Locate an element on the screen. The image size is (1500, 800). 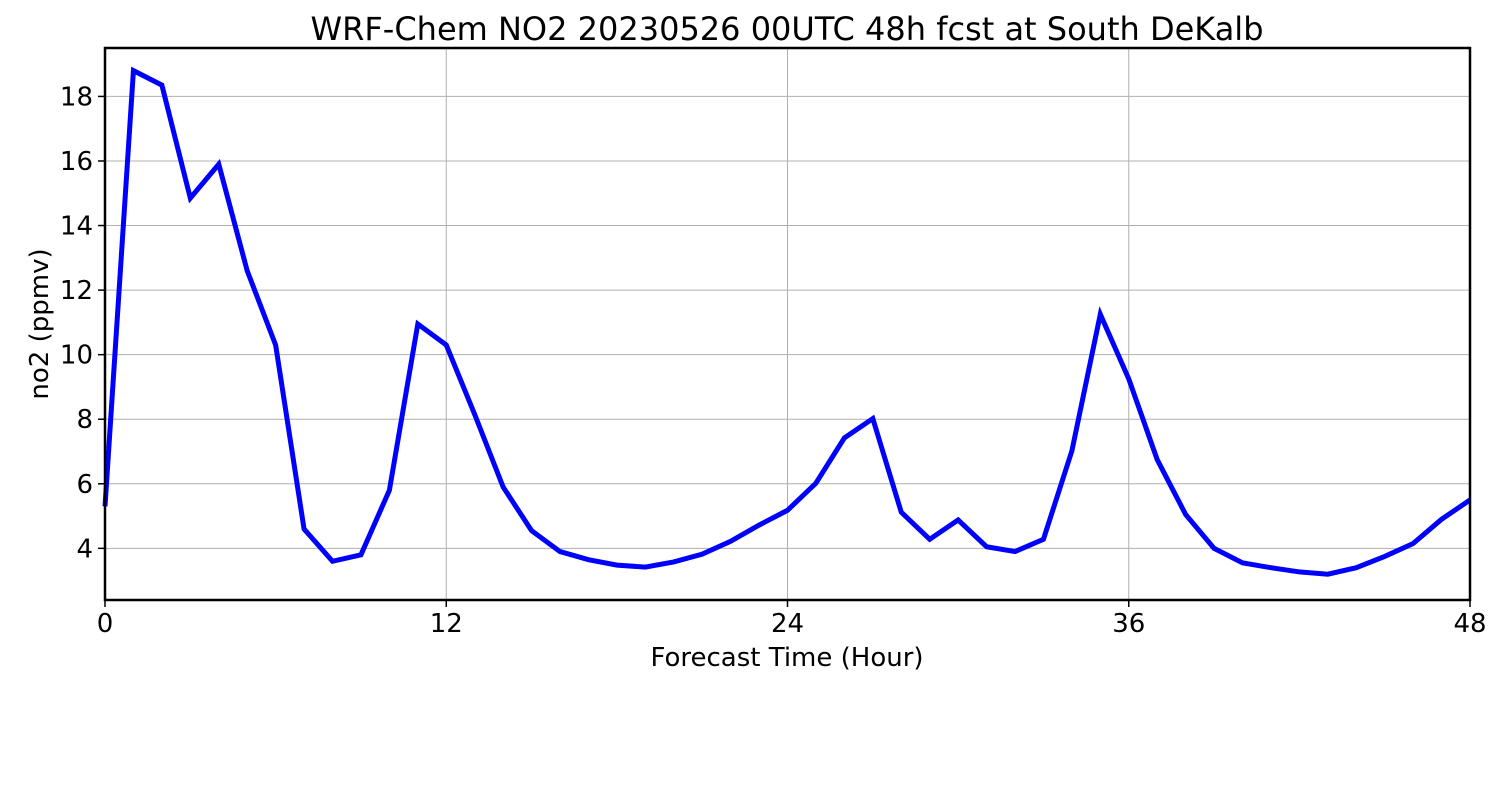
x-tick-label: 36 is located at coordinates (1128, 624).